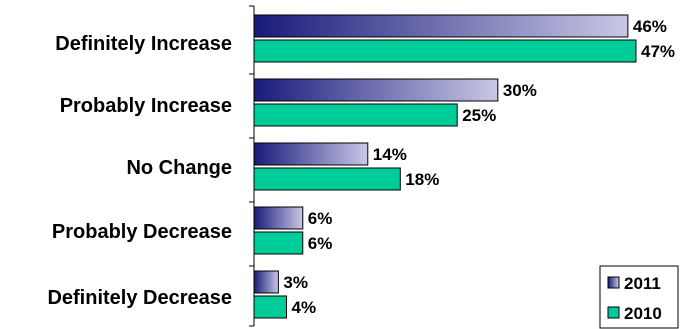 This screenshot has width=680, height=329. What do you see at coordinates (143, 44) in the screenshot?
I see `category-label: Definitely Increase` at bounding box center [143, 44].